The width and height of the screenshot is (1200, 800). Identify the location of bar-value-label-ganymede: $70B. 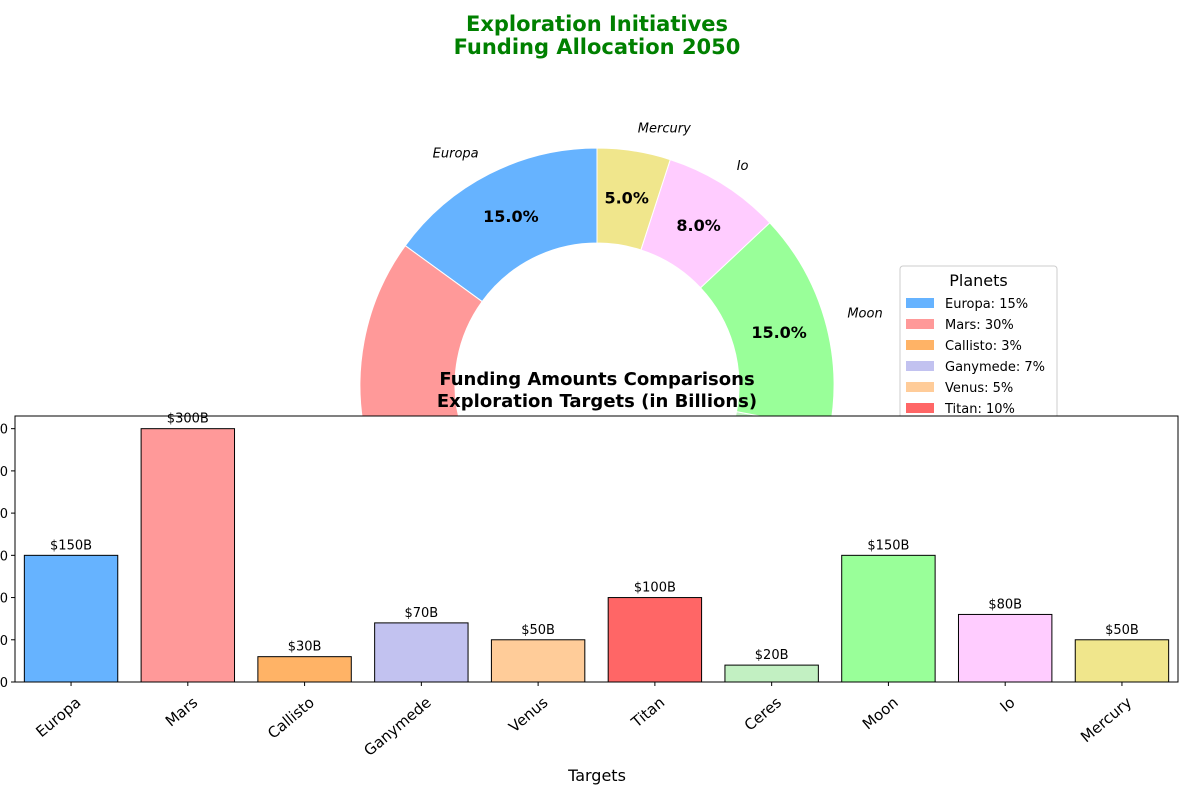
(421, 613).